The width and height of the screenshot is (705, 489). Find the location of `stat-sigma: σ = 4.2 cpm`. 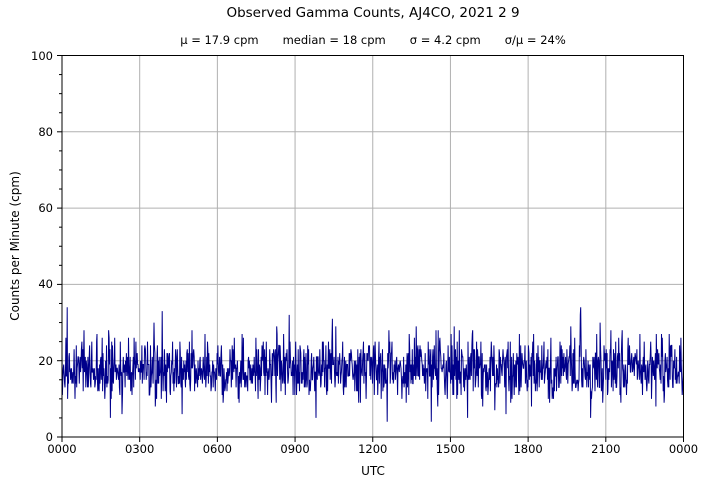

stat-sigma: σ = 4.2 cpm is located at coordinates (445, 40).